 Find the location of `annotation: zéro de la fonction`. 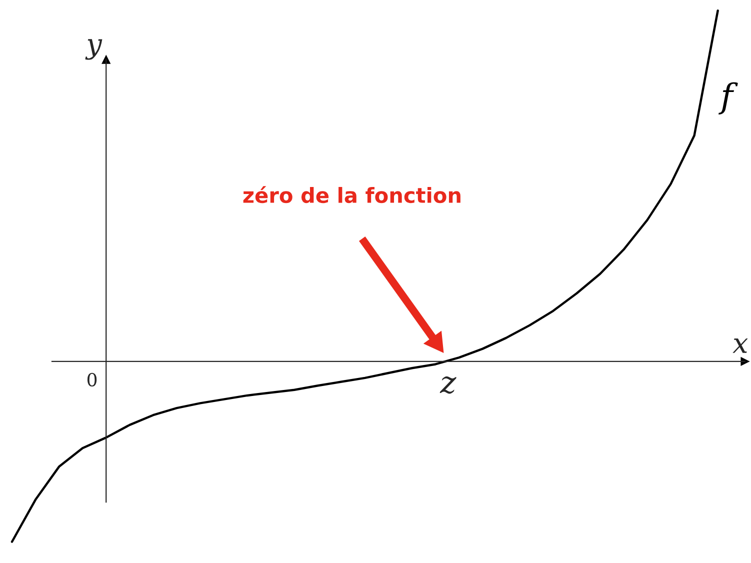

annotation: zéro de la fonction is located at coordinates (351, 195).